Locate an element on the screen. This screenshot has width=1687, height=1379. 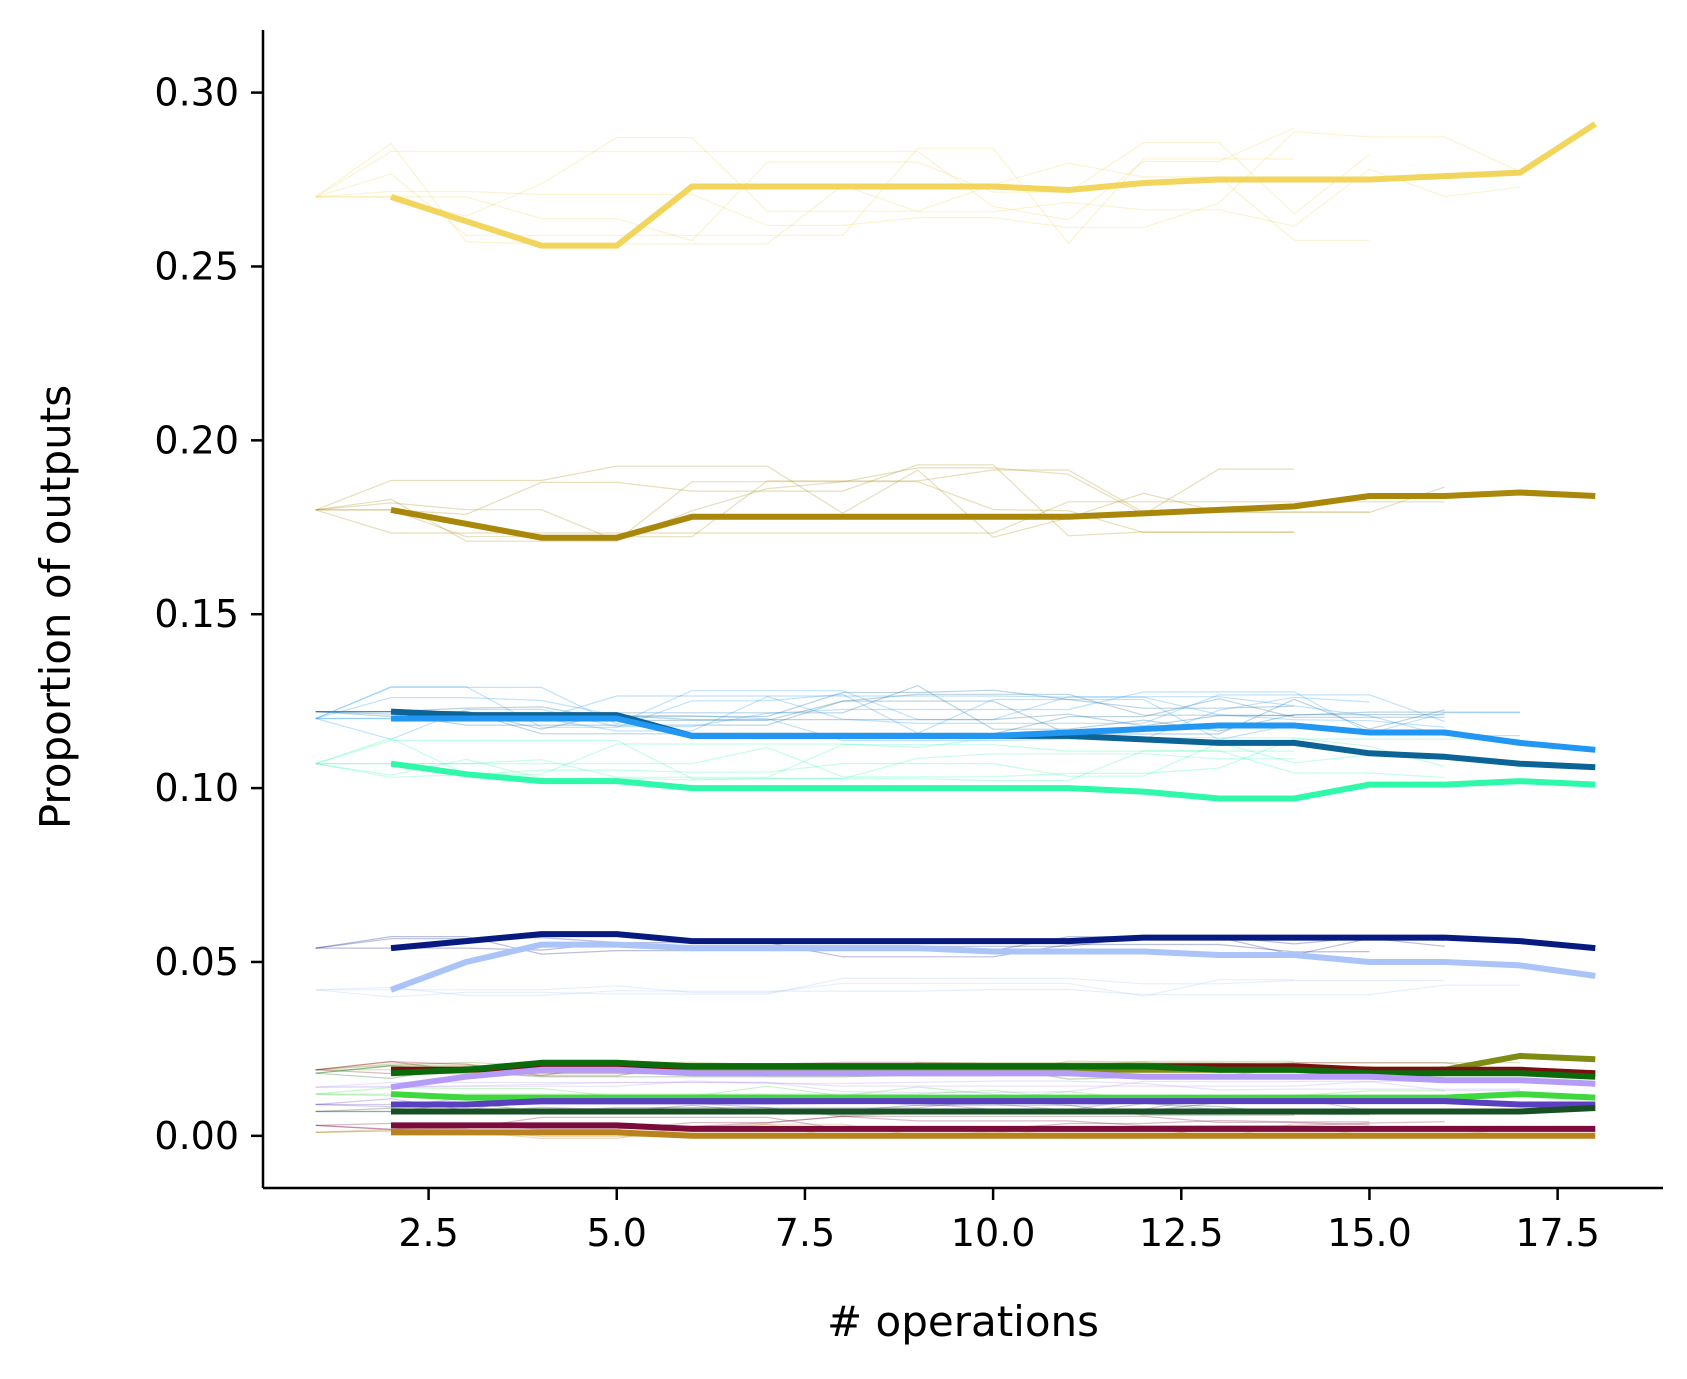
x-tick-label: 10.0 is located at coordinates (993, 1233).